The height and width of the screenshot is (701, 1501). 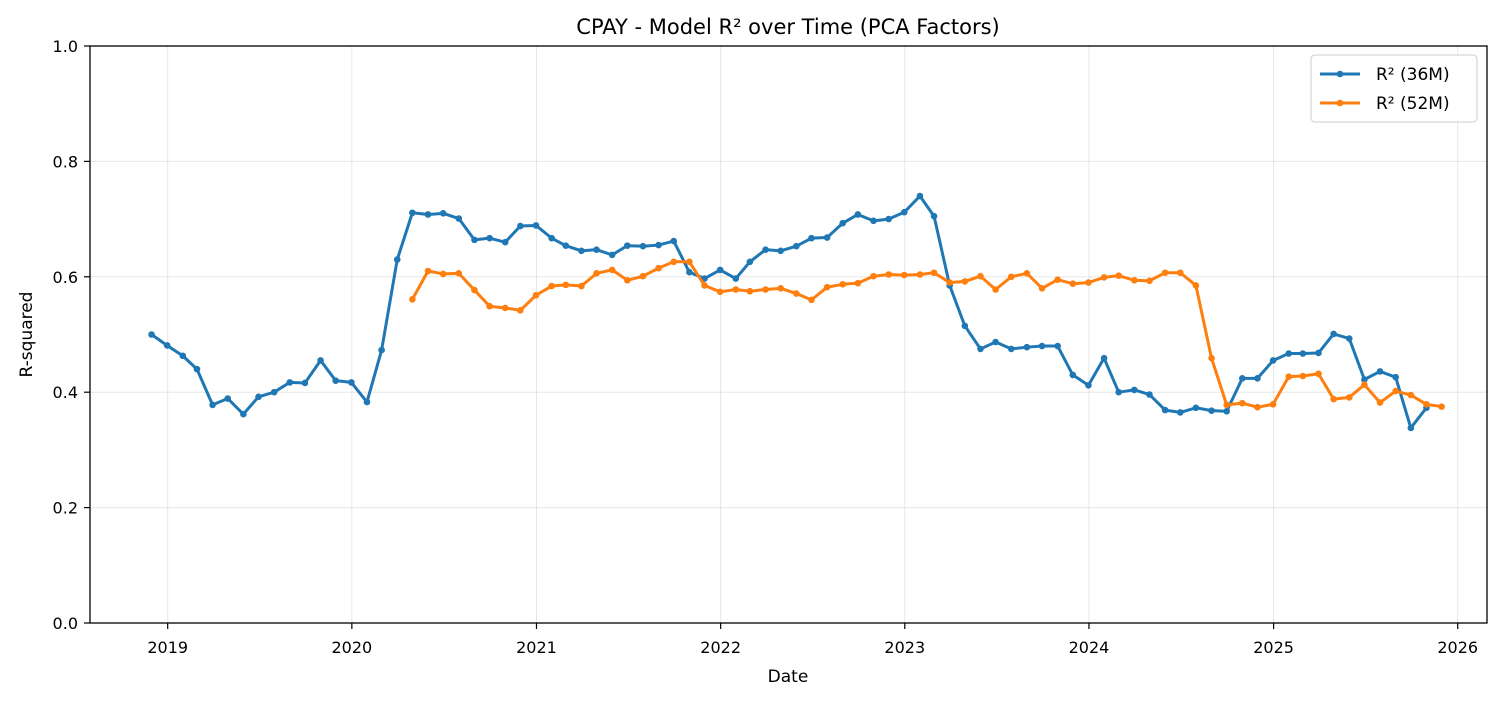 What do you see at coordinates (1413, 75) in the screenshot?
I see `legend-label: R² (36M)` at bounding box center [1413, 75].